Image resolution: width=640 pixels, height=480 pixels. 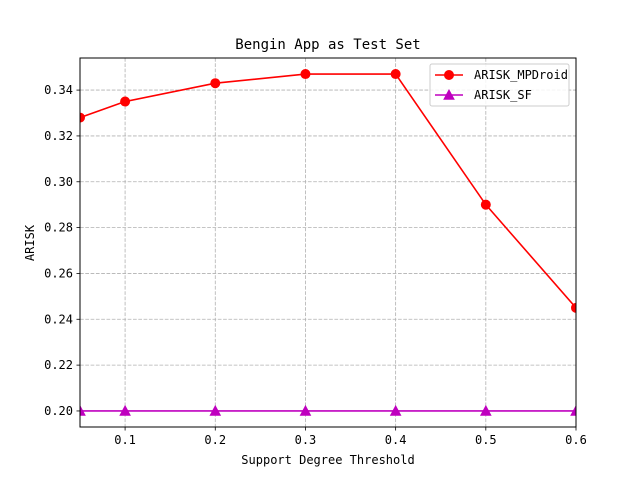 I want to click on y-tick-label: 0.22, so click(x=58, y=365).